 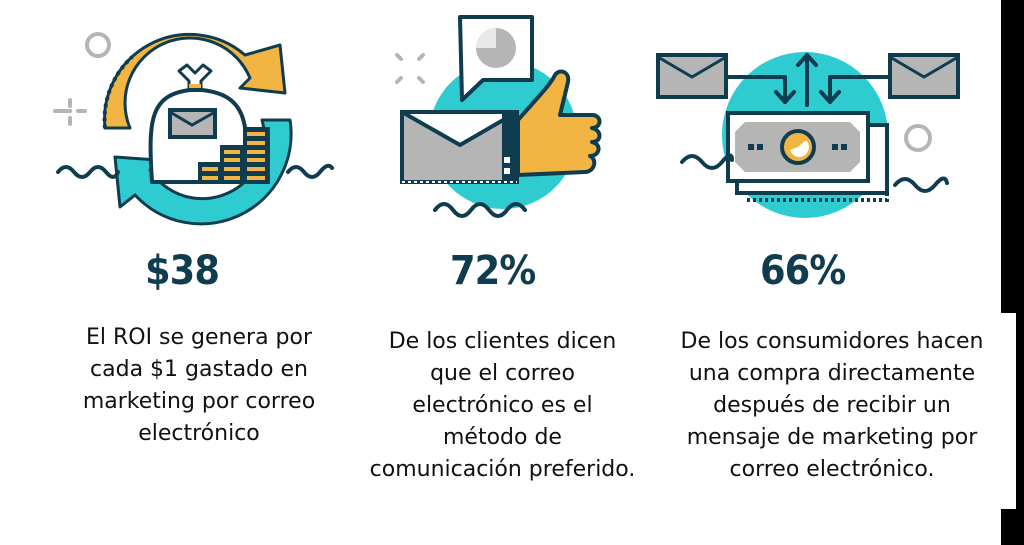 I want to click on money-bag-cycle-icon, so click(x=190, y=117).